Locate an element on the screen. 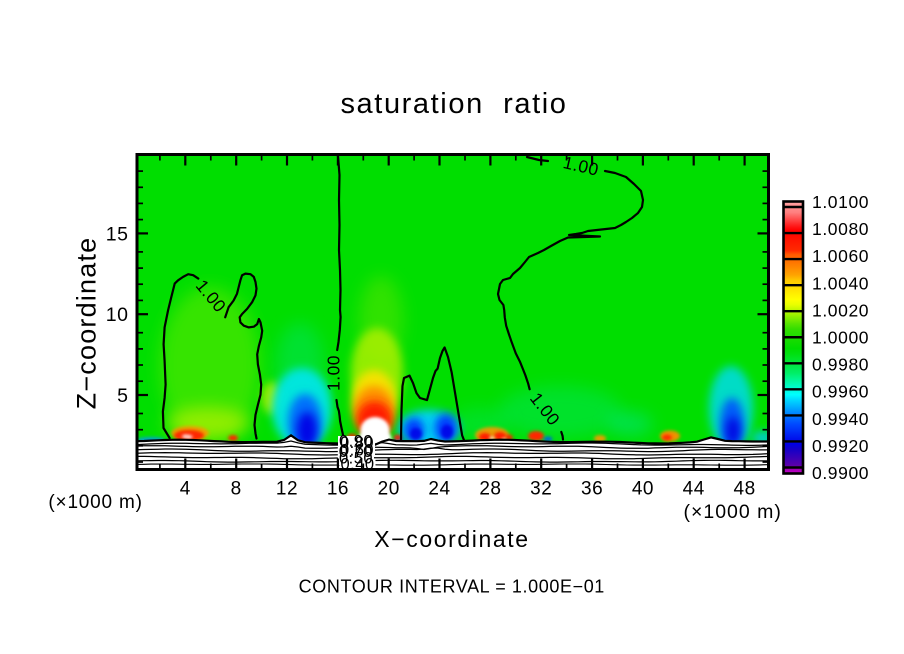 This screenshot has width=904, height=654. svg-text: 0.9920 is located at coordinates (840, 446).